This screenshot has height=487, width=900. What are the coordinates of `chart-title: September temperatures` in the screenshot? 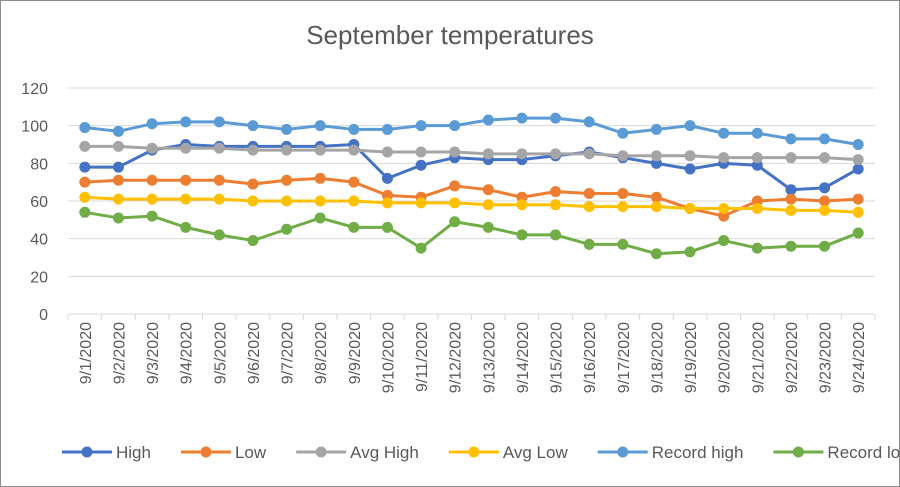 It's located at (450, 35).